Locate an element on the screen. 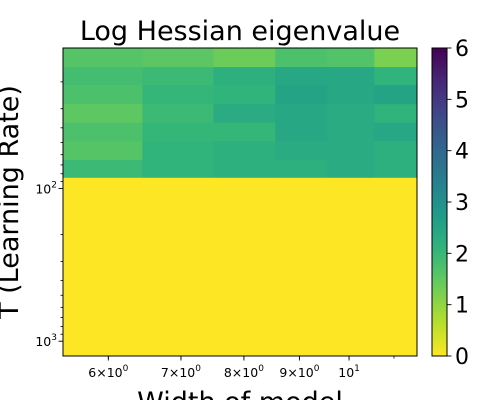 The height and width of the screenshot is (400, 500). x-axis-label: Width of model is located at coordinates (240, 393).